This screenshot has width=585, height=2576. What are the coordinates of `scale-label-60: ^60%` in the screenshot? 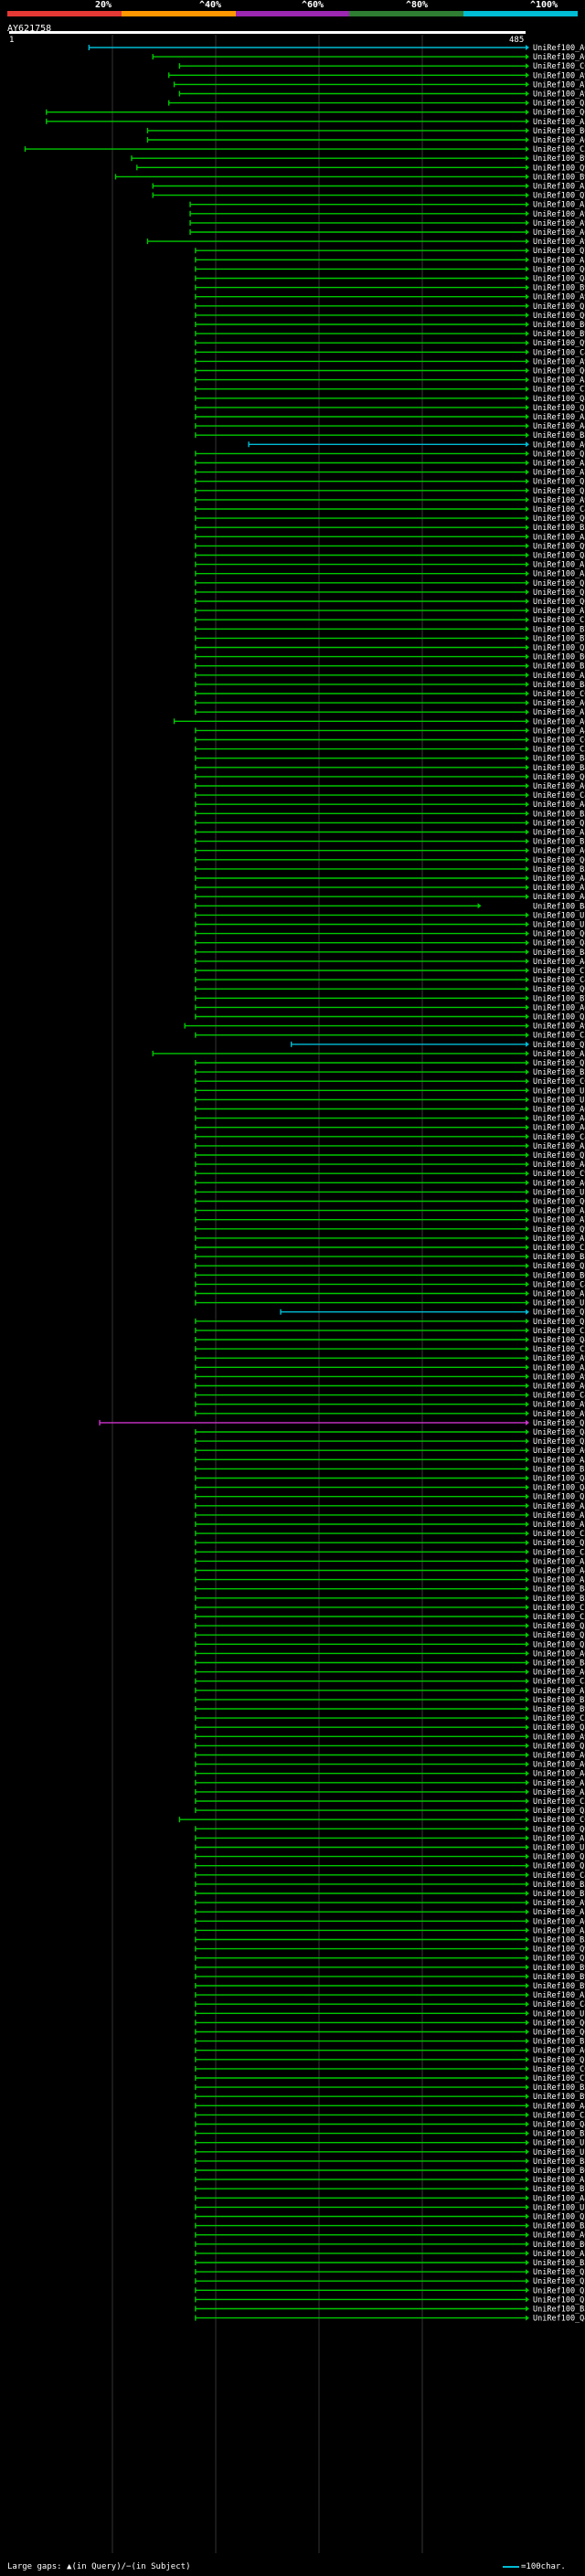 It's located at (313, 5).